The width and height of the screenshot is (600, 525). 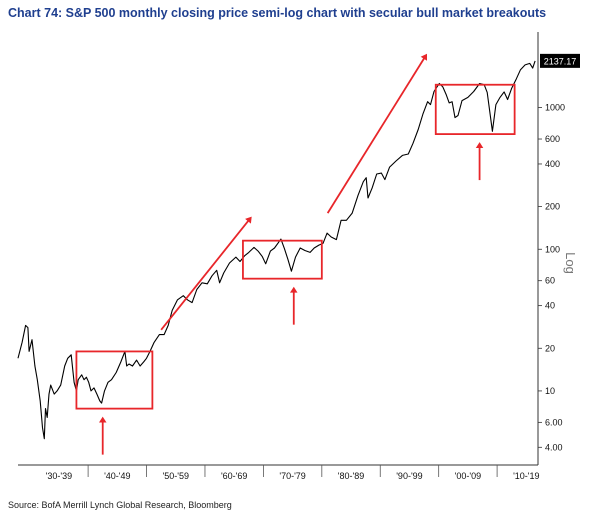 I want to click on x-tick-label: '40-'49, so click(x=117, y=476).